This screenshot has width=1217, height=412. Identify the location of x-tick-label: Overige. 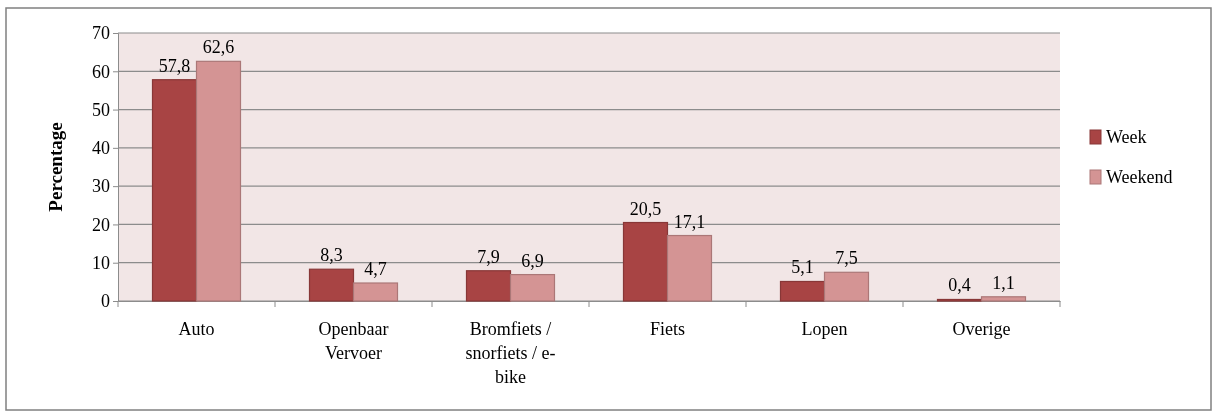
(981, 329).